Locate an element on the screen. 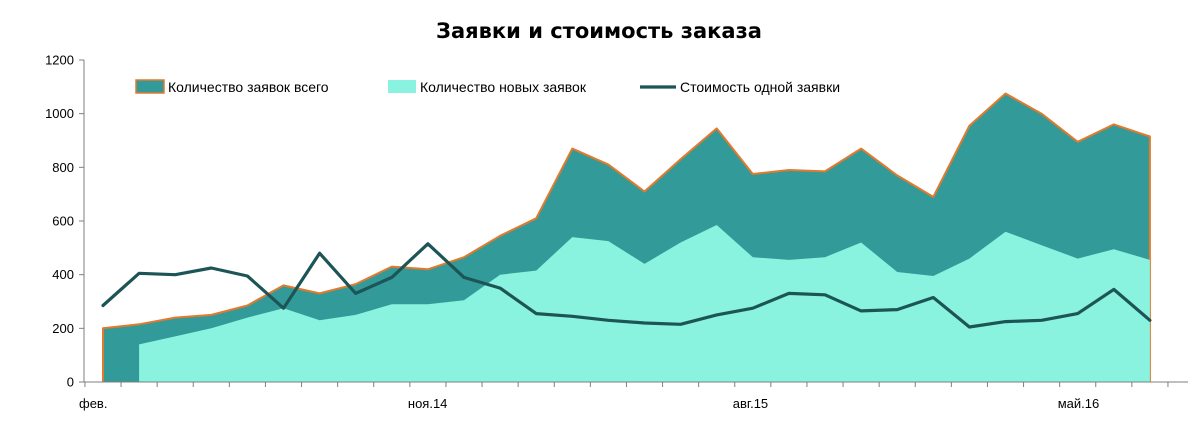  chart-title: Заявки и стоимость заказа is located at coordinates (599, 31).